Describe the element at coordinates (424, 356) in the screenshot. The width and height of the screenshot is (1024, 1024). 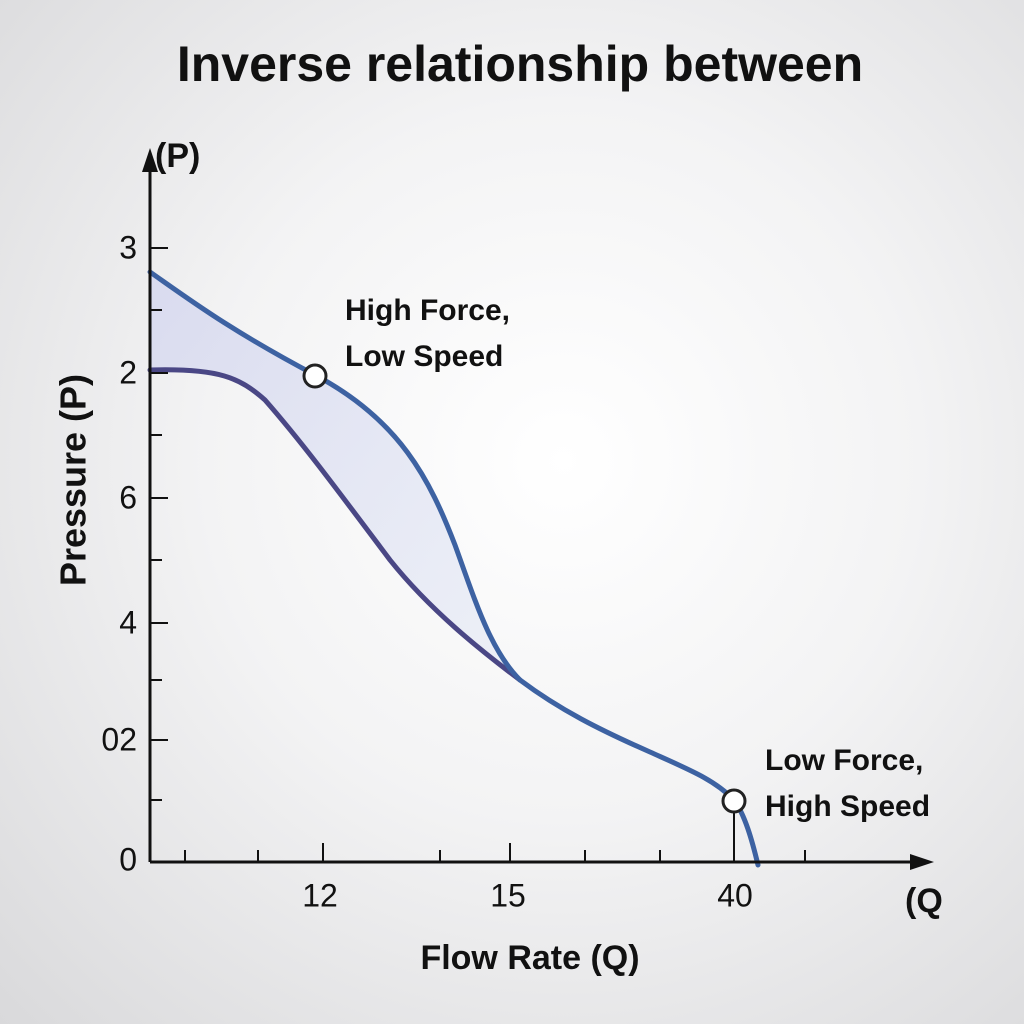
I see `annotation: Low Speed` at that location.